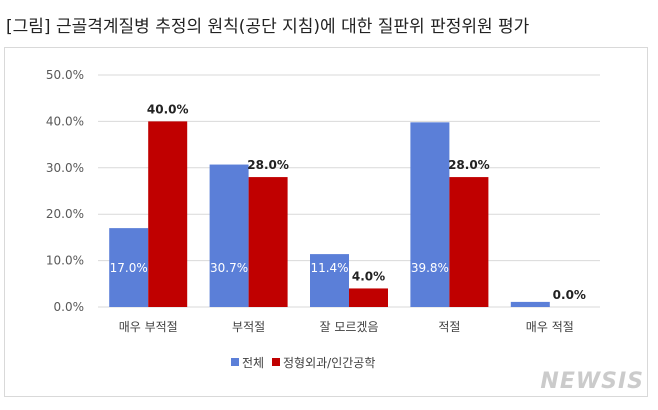 The image size is (658, 410). What do you see at coordinates (530, 268) in the screenshot?
I see `data-label: 1.1%` at bounding box center [530, 268].